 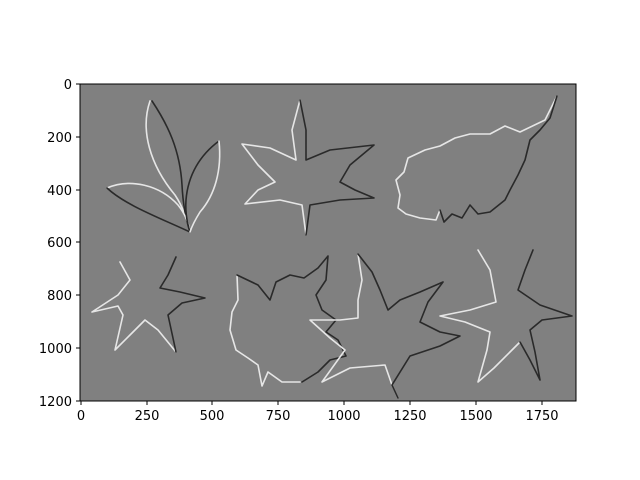 I want to click on x-tick-label: 750, so click(x=278, y=416).